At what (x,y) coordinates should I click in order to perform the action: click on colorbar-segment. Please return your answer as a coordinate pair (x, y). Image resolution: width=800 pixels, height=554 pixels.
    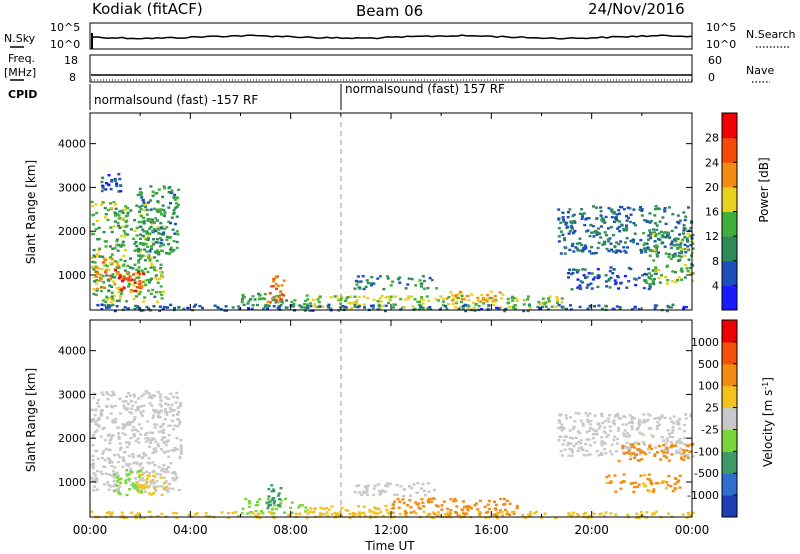
    Looking at the image, I should click on (729, 224).